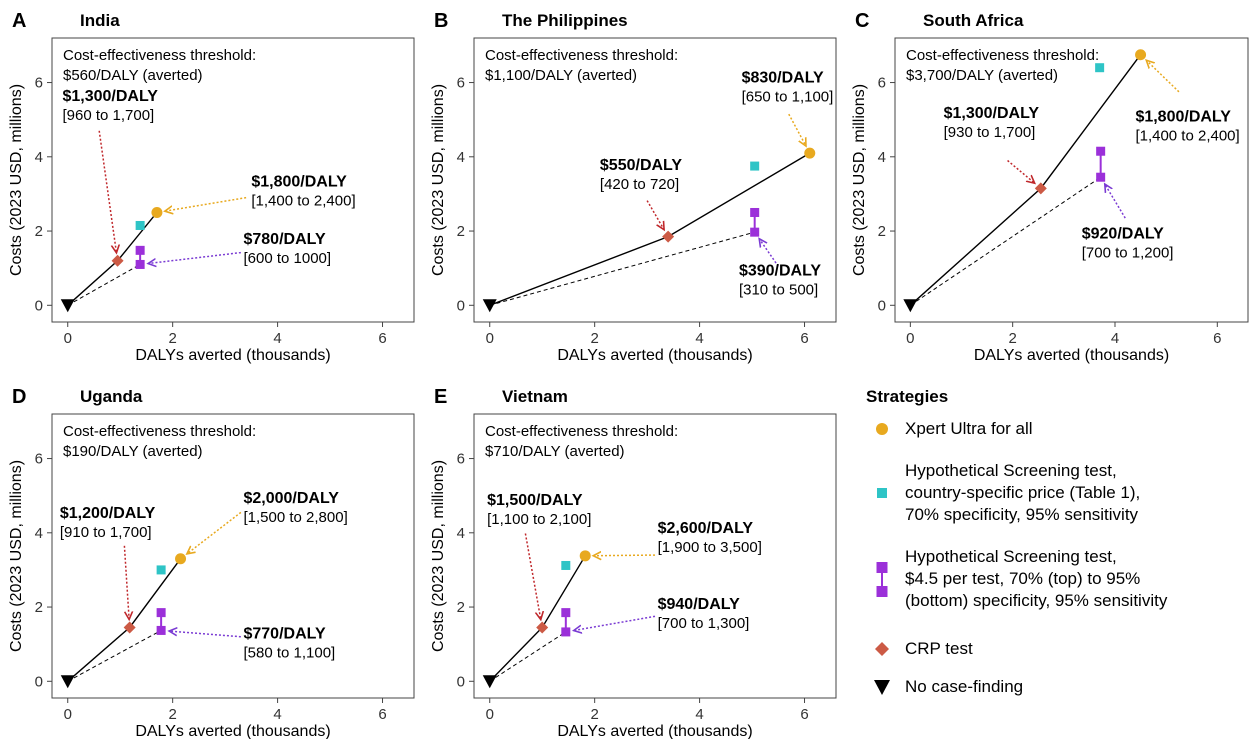  What do you see at coordinates (907, 396) in the screenshot?
I see `legend-title: Strategies` at bounding box center [907, 396].